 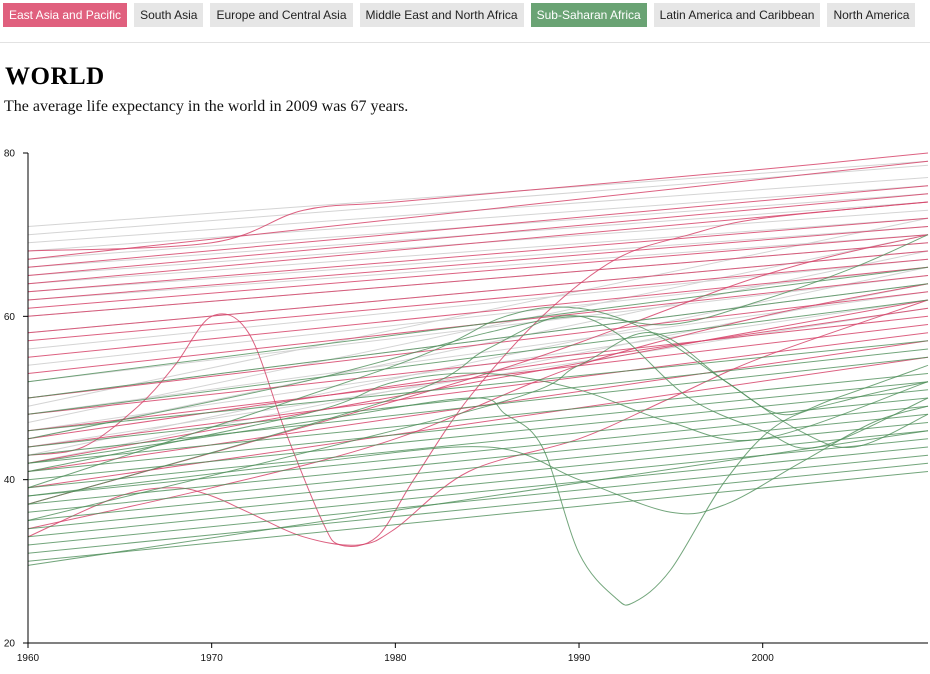 I want to click on y-tick: 40, so click(x=16, y=480).